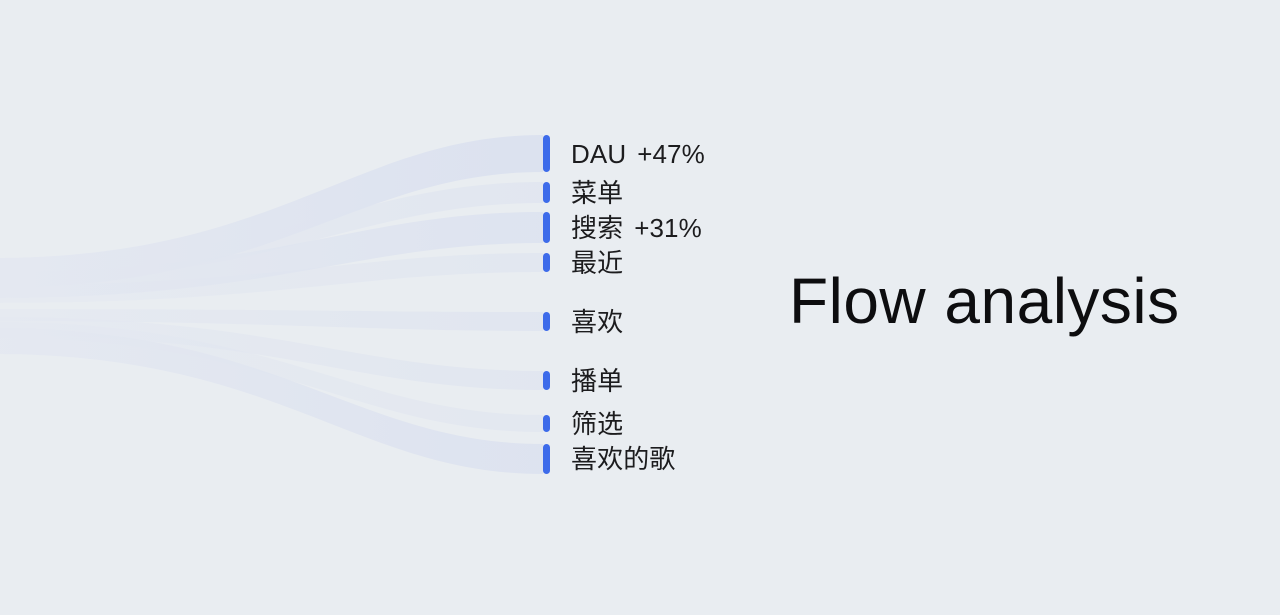  I want to click on node-delta: +31%, so click(668, 227).